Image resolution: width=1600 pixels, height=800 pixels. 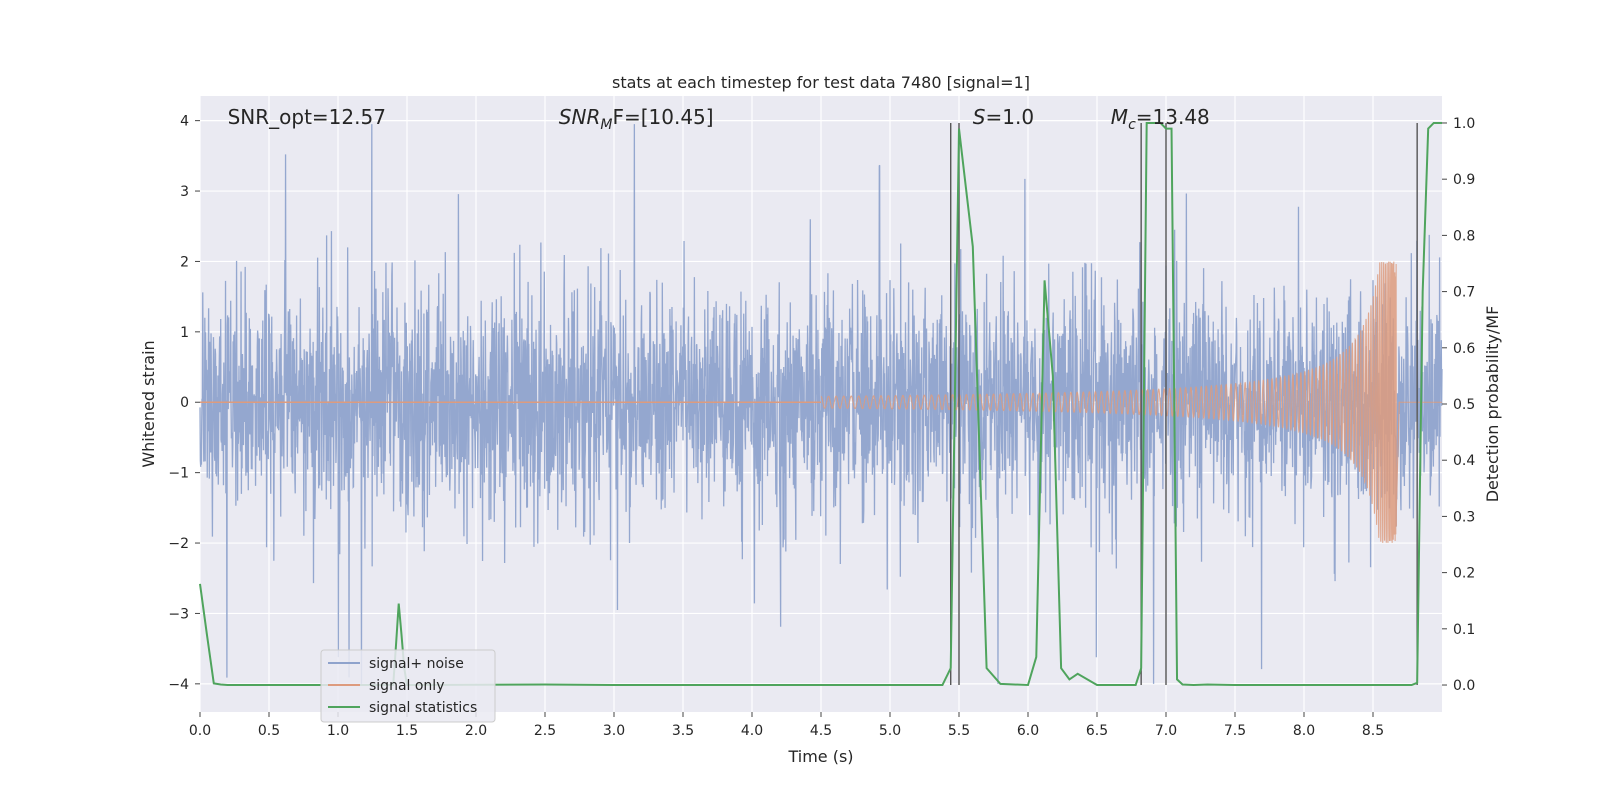 I want to click on y2-tick-label-1: 0.9, so click(x=1464, y=180).